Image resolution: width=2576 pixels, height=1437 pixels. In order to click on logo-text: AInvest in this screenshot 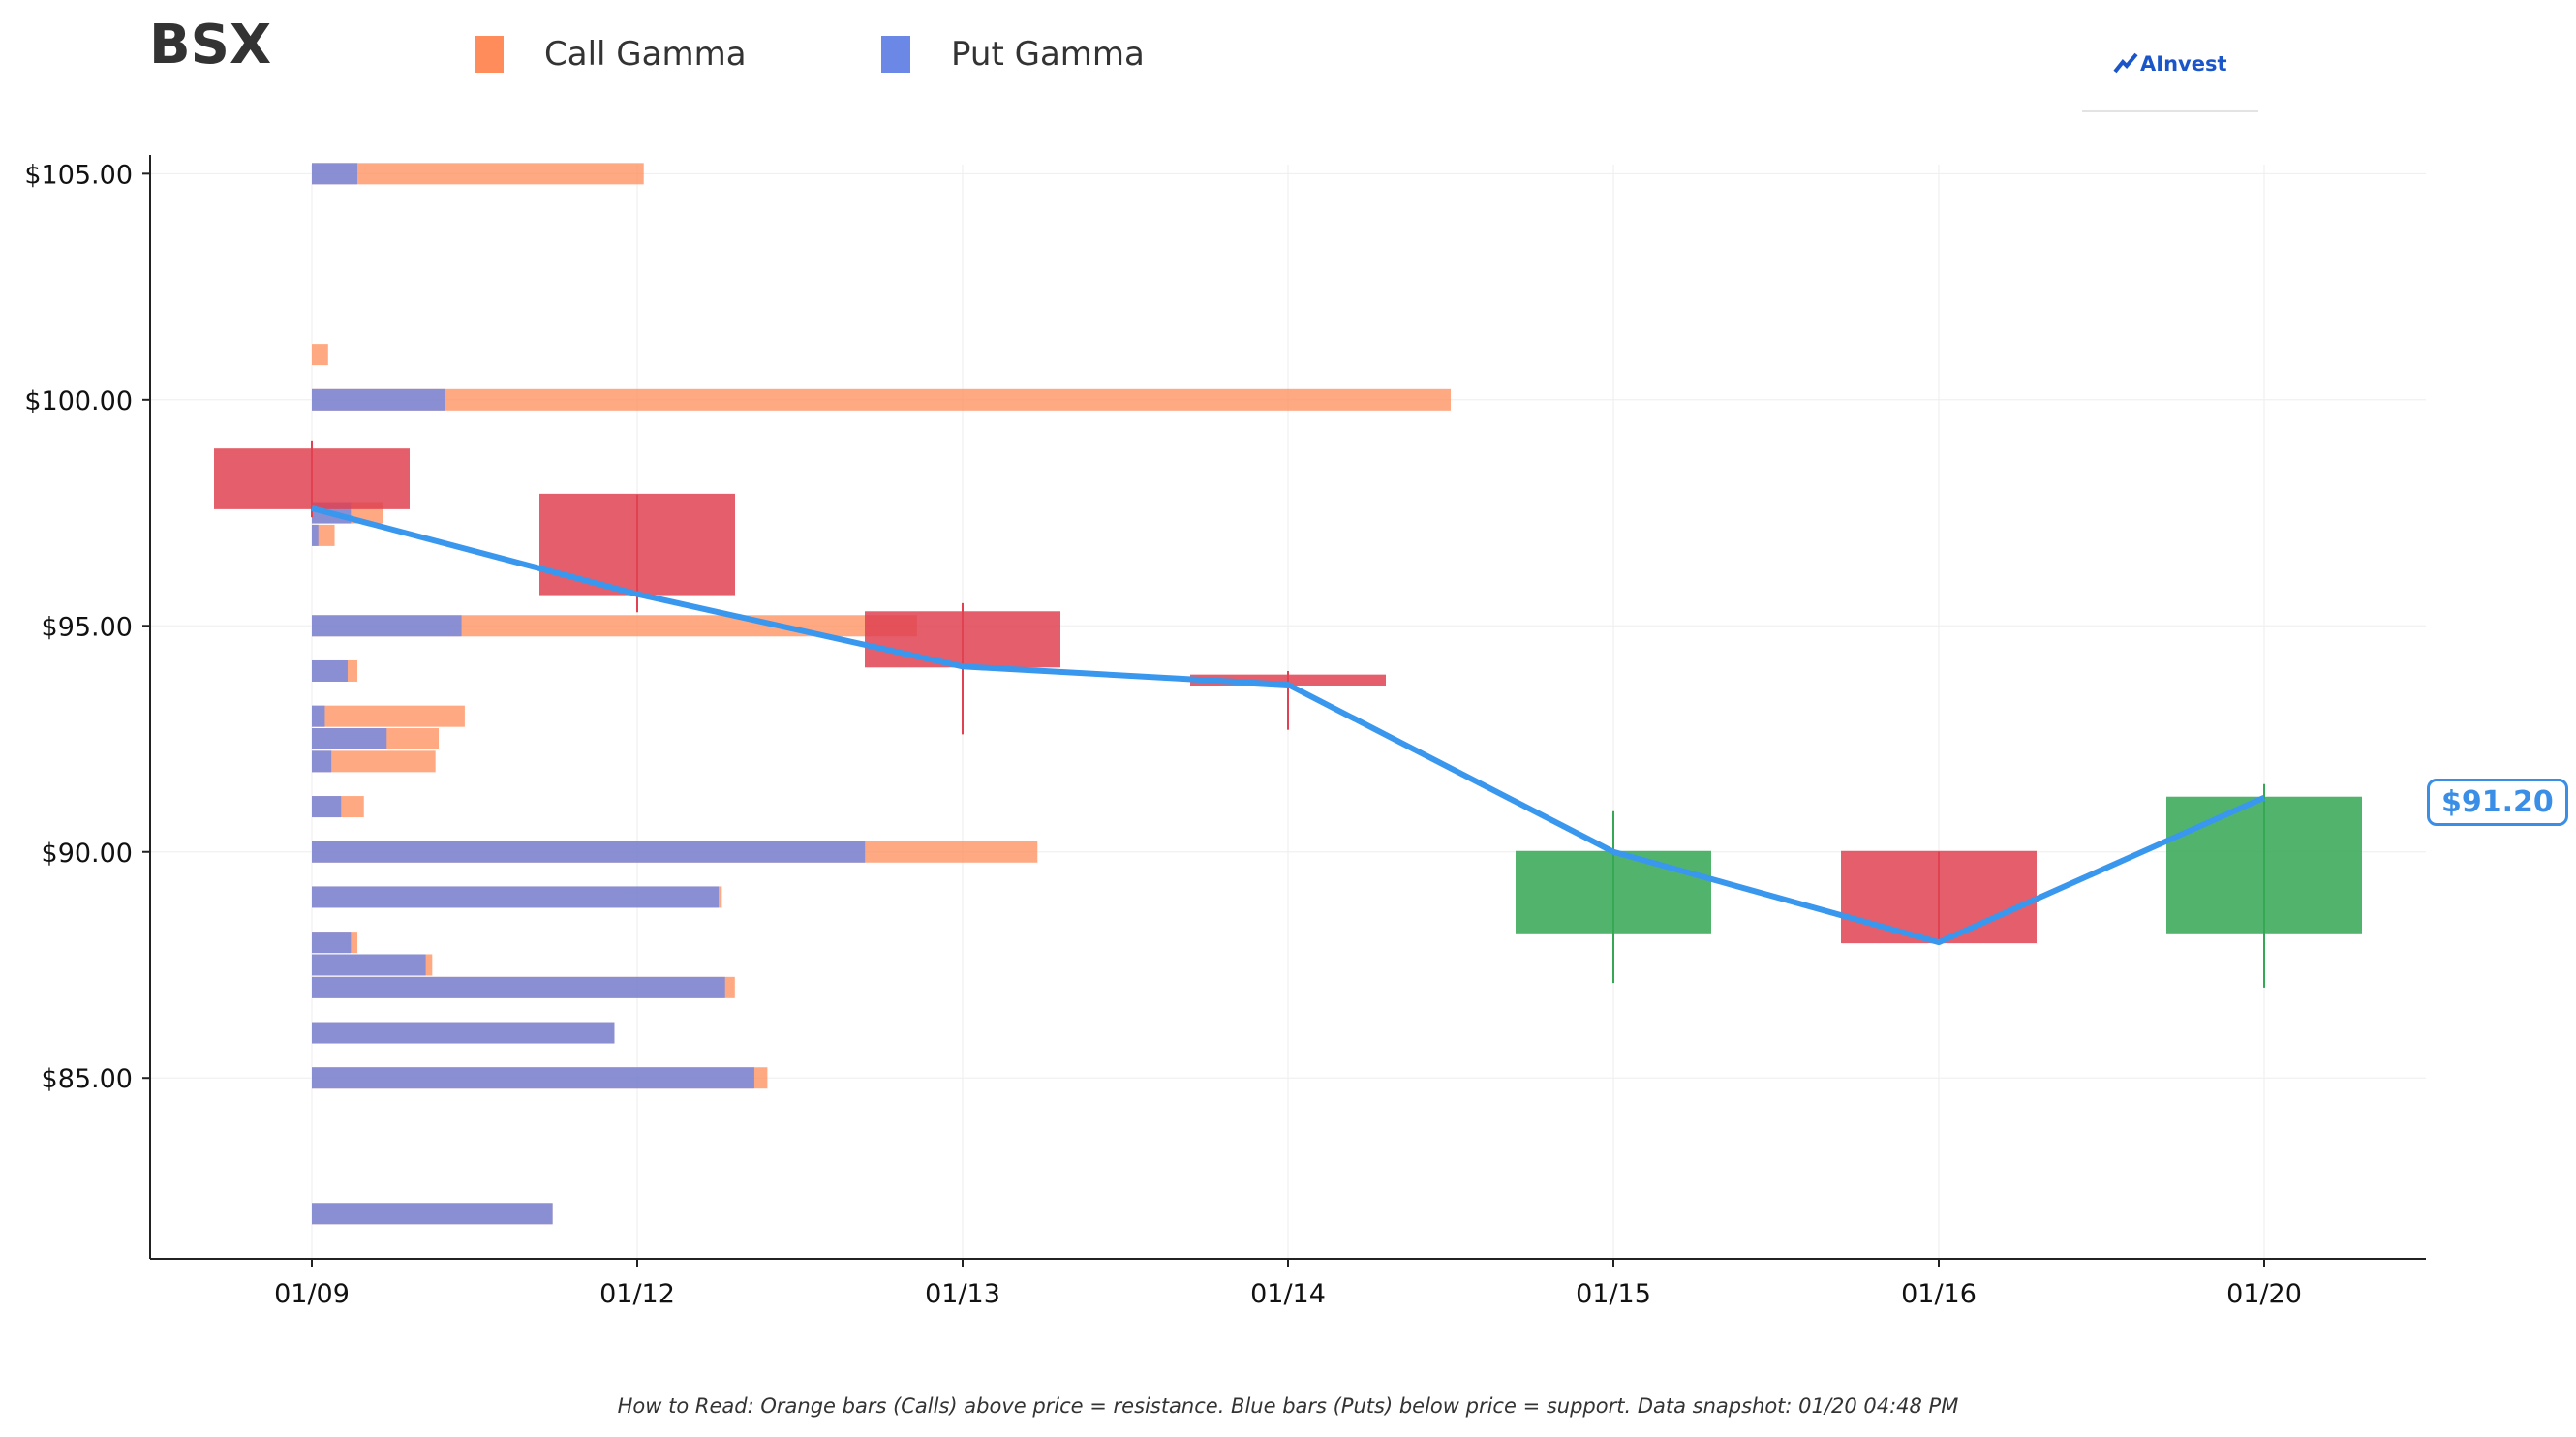, I will do `click(2183, 64)`.